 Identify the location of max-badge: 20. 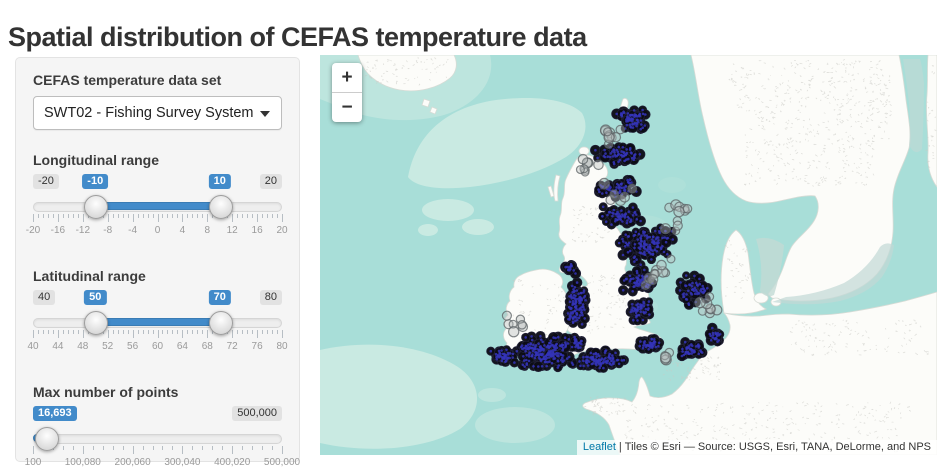
(270, 181).